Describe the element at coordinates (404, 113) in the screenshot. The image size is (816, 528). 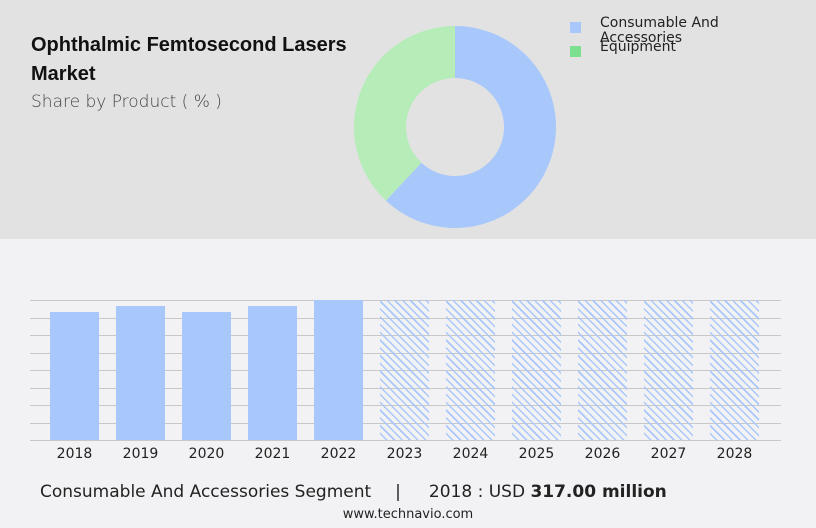
I see `donut-slice-equipment` at that location.